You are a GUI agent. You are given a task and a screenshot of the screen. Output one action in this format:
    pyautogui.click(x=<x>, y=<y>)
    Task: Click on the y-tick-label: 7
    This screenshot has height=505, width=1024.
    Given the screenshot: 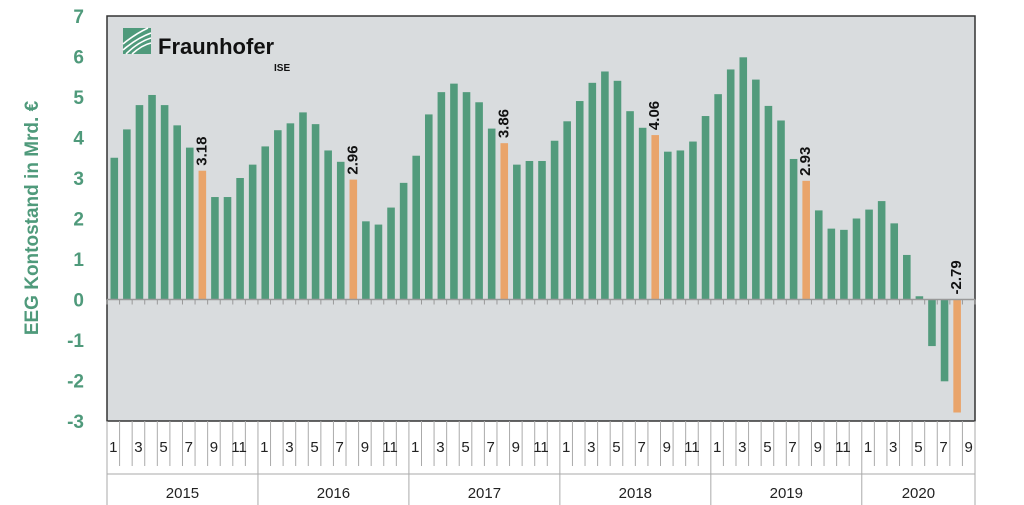 What is the action you would take?
    pyautogui.click(x=78, y=17)
    